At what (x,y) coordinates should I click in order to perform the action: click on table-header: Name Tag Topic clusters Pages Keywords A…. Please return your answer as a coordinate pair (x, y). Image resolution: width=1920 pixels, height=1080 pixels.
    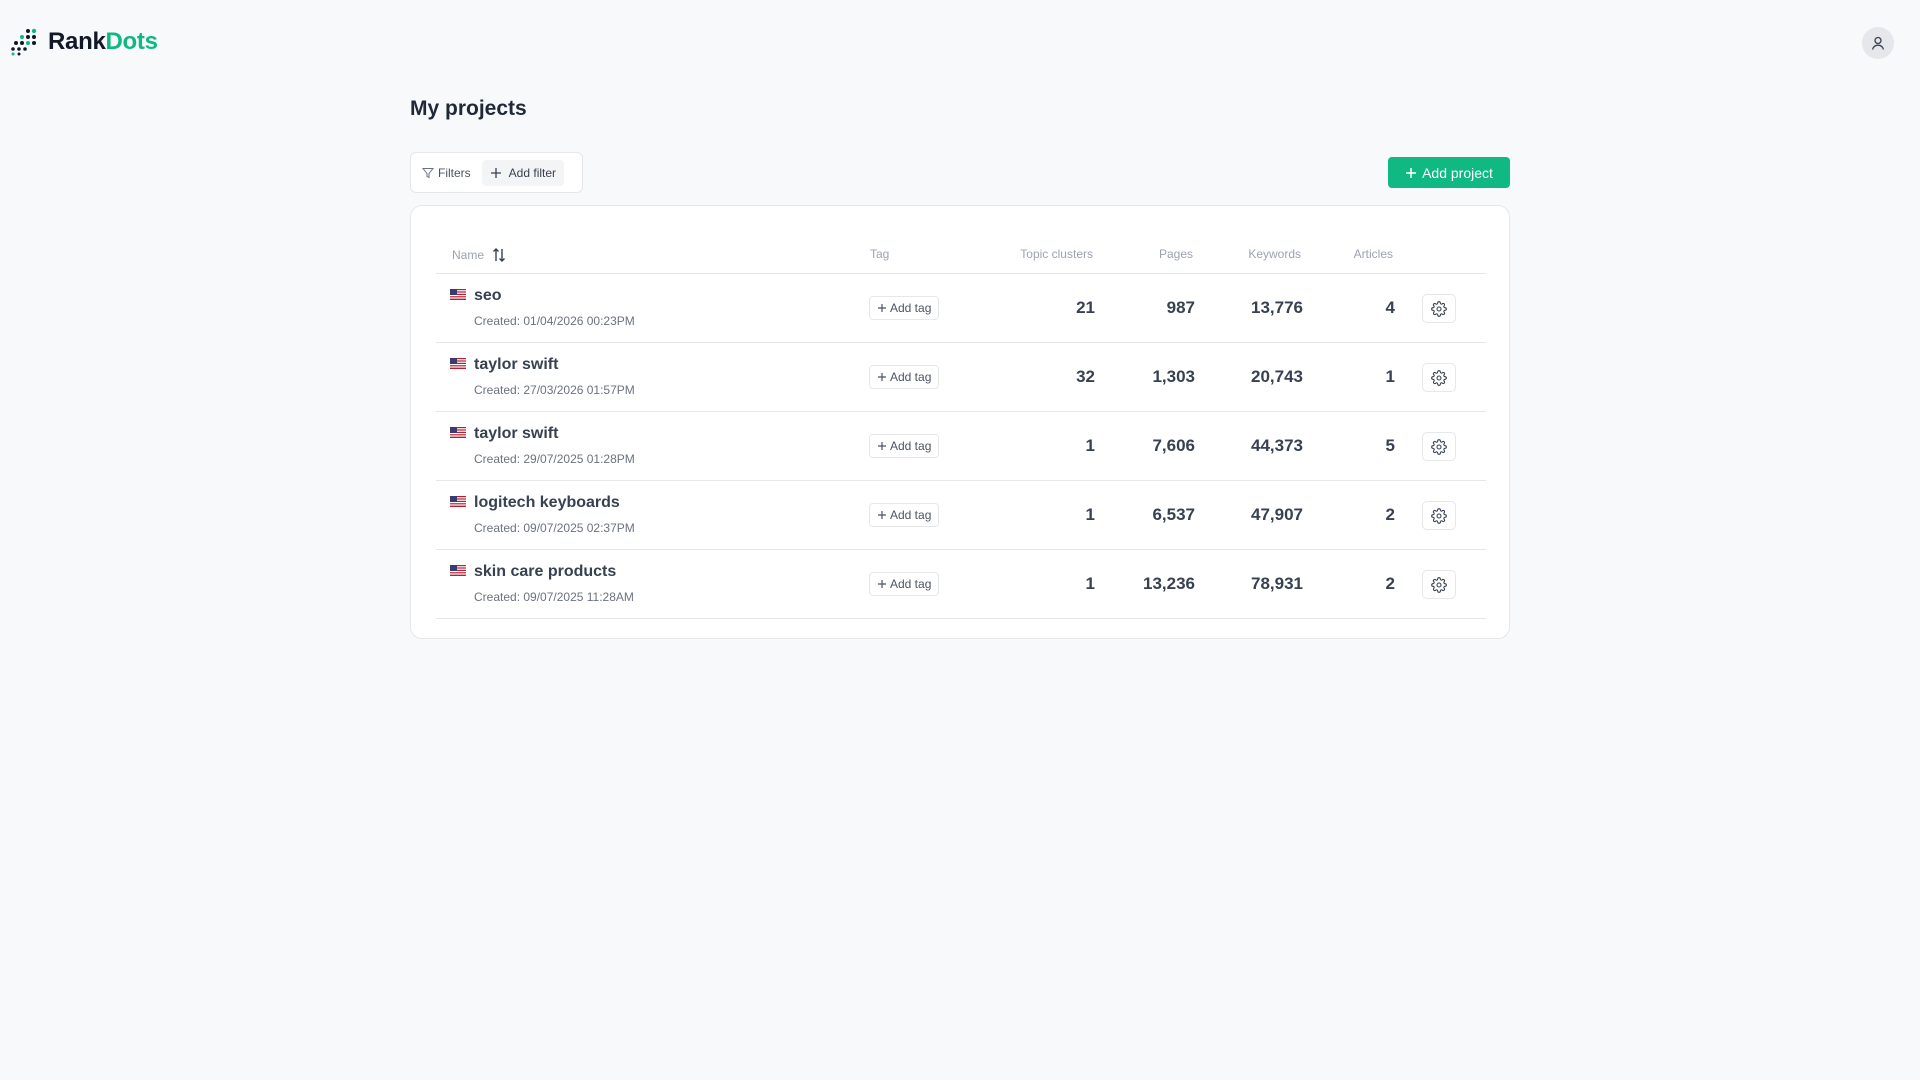
    Looking at the image, I should click on (961, 254).